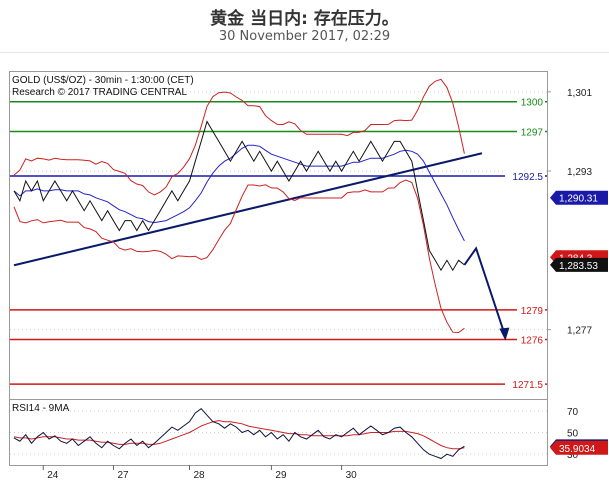 This screenshot has width=609, height=481. Describe the element at coordinates (573, 455) in the screenshot. I see `rsi-tick-label: 30` at that location.